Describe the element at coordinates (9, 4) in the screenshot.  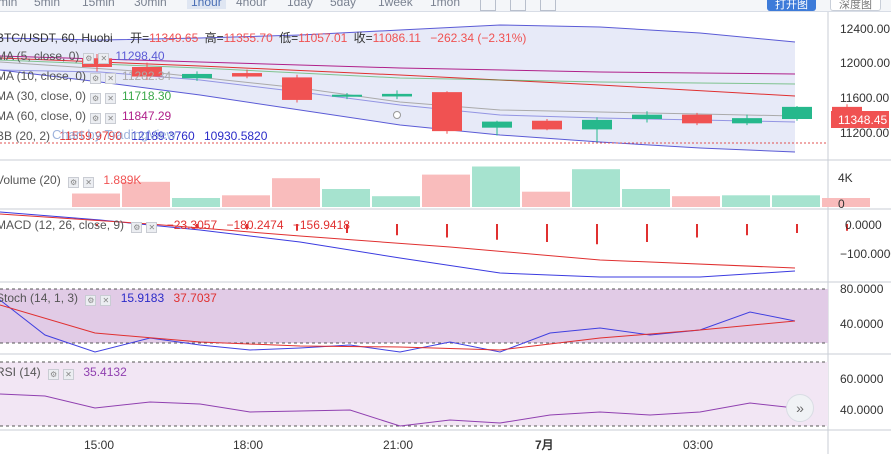
I see `timeframe-min: min` at that location.